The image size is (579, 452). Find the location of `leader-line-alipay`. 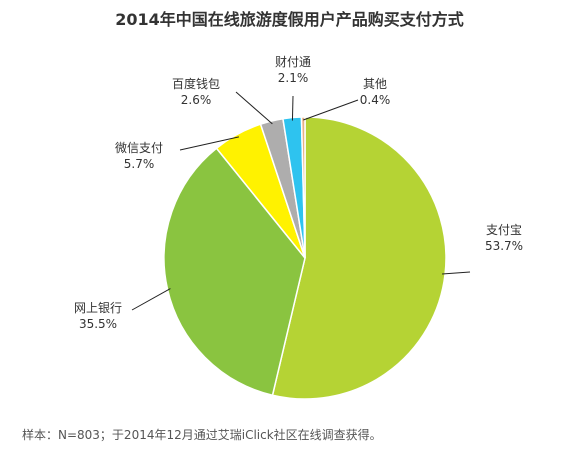

leader-line-alipay is located at coordinates (456, 273).